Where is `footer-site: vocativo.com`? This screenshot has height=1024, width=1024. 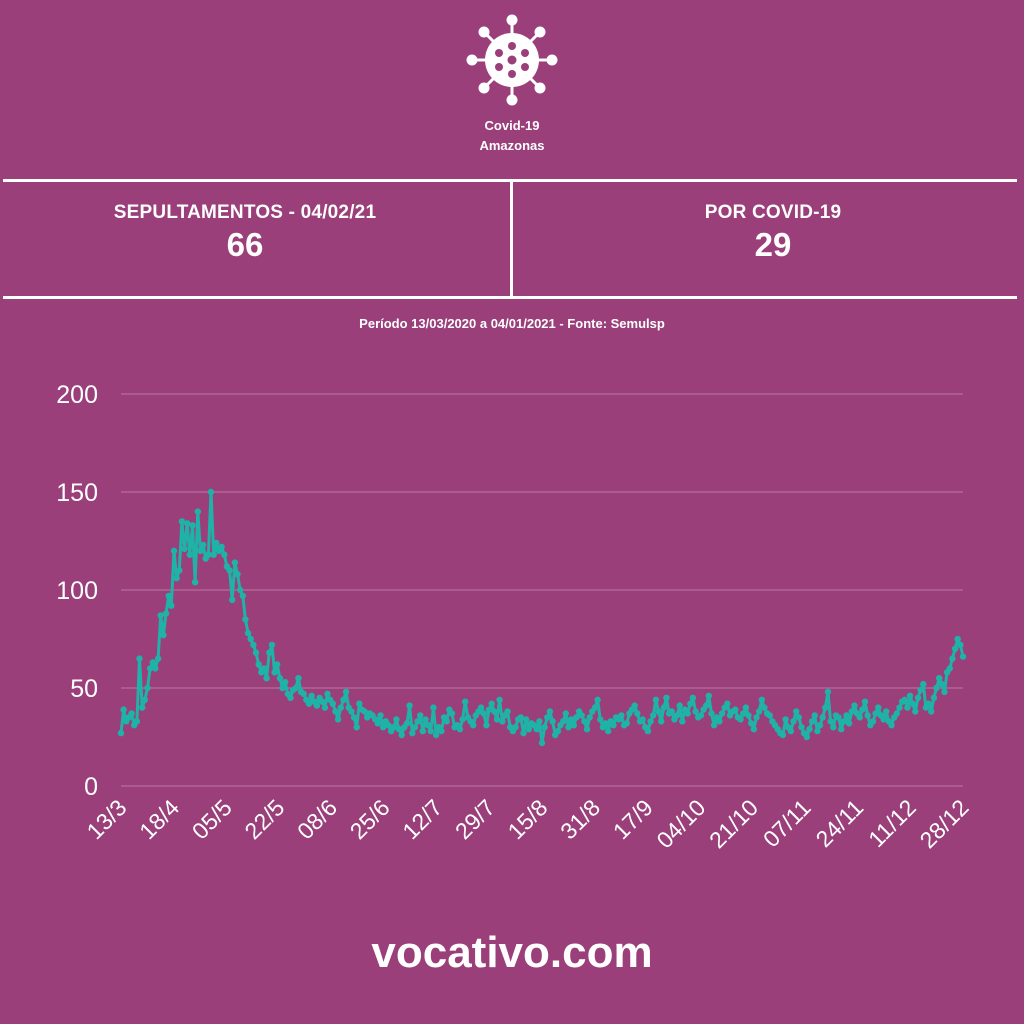
footer-site: vocativo.com is located at coordinates (512, 952).